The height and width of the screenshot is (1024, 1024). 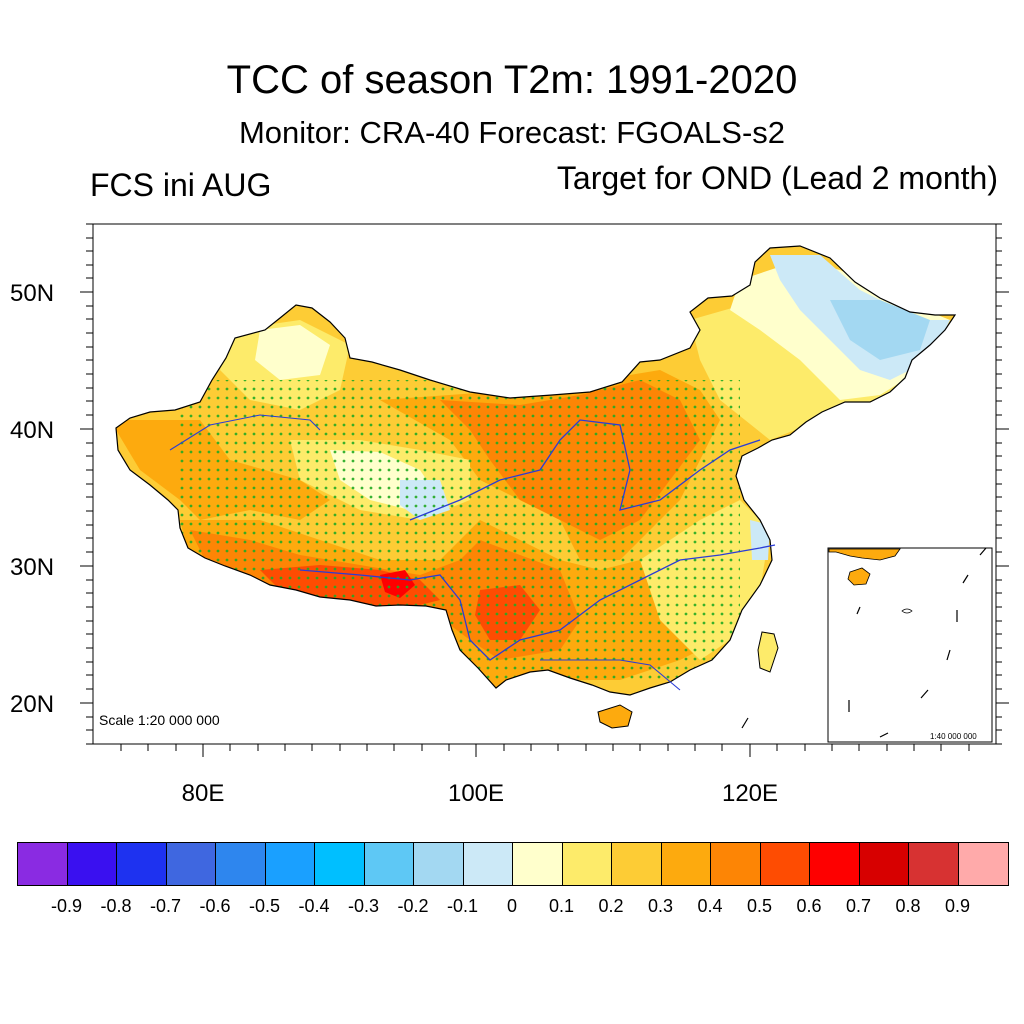 What do you see at coordinates (512, 906) in the screenshot?
I see `colorbar-tick-label: 0` at bounding box center [512, 906].